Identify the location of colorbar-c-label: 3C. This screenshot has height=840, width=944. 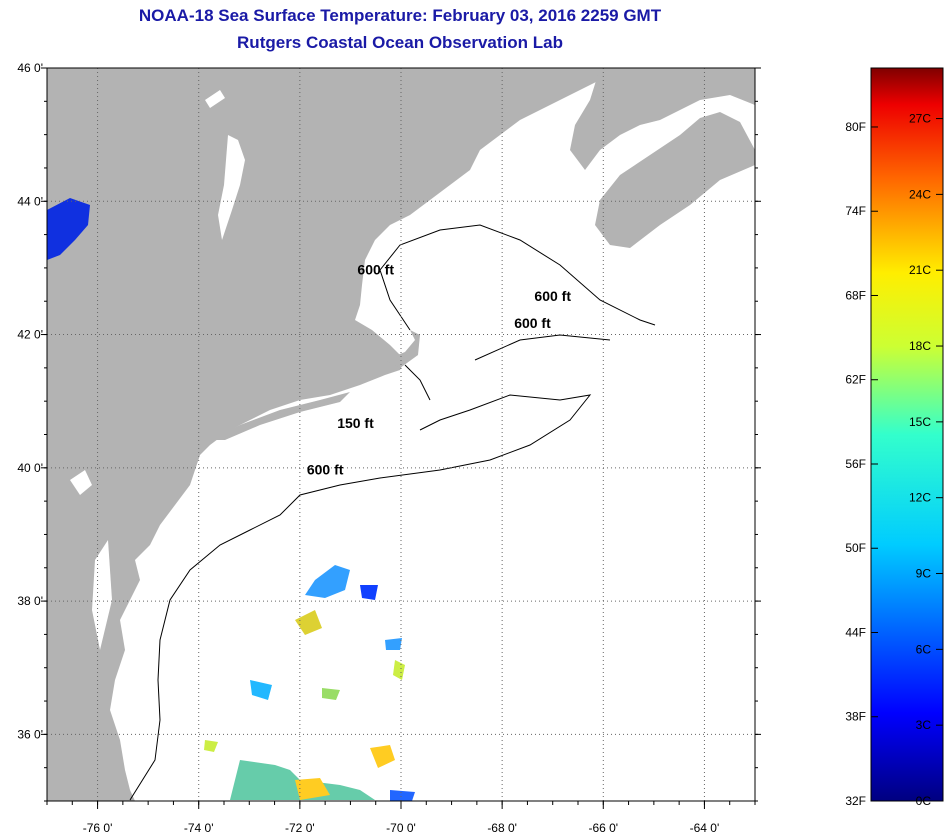
(924, 725).